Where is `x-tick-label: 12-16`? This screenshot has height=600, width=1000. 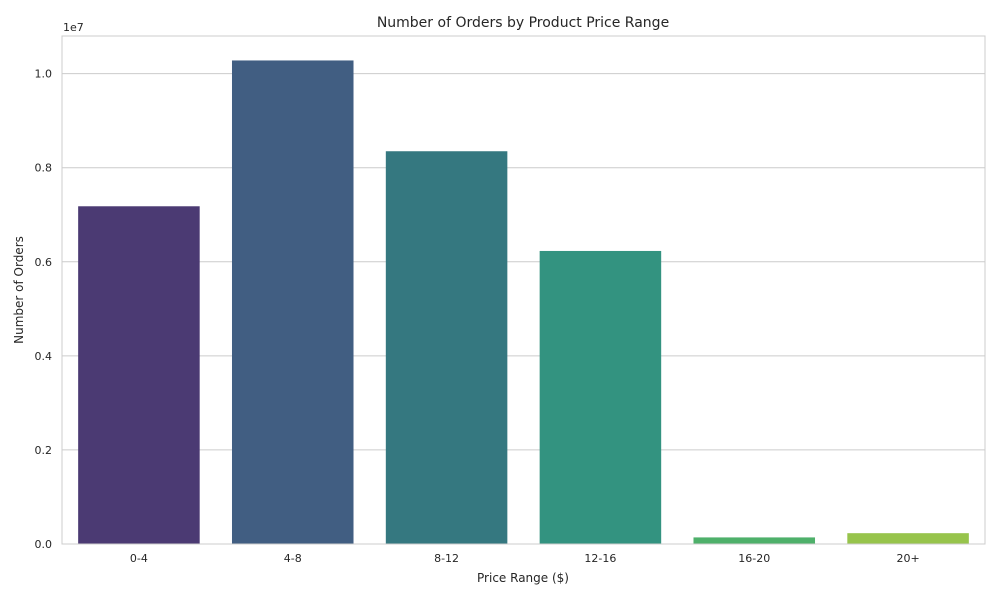
x-tick-label: 12-16 is located at coordinates (600, 558).